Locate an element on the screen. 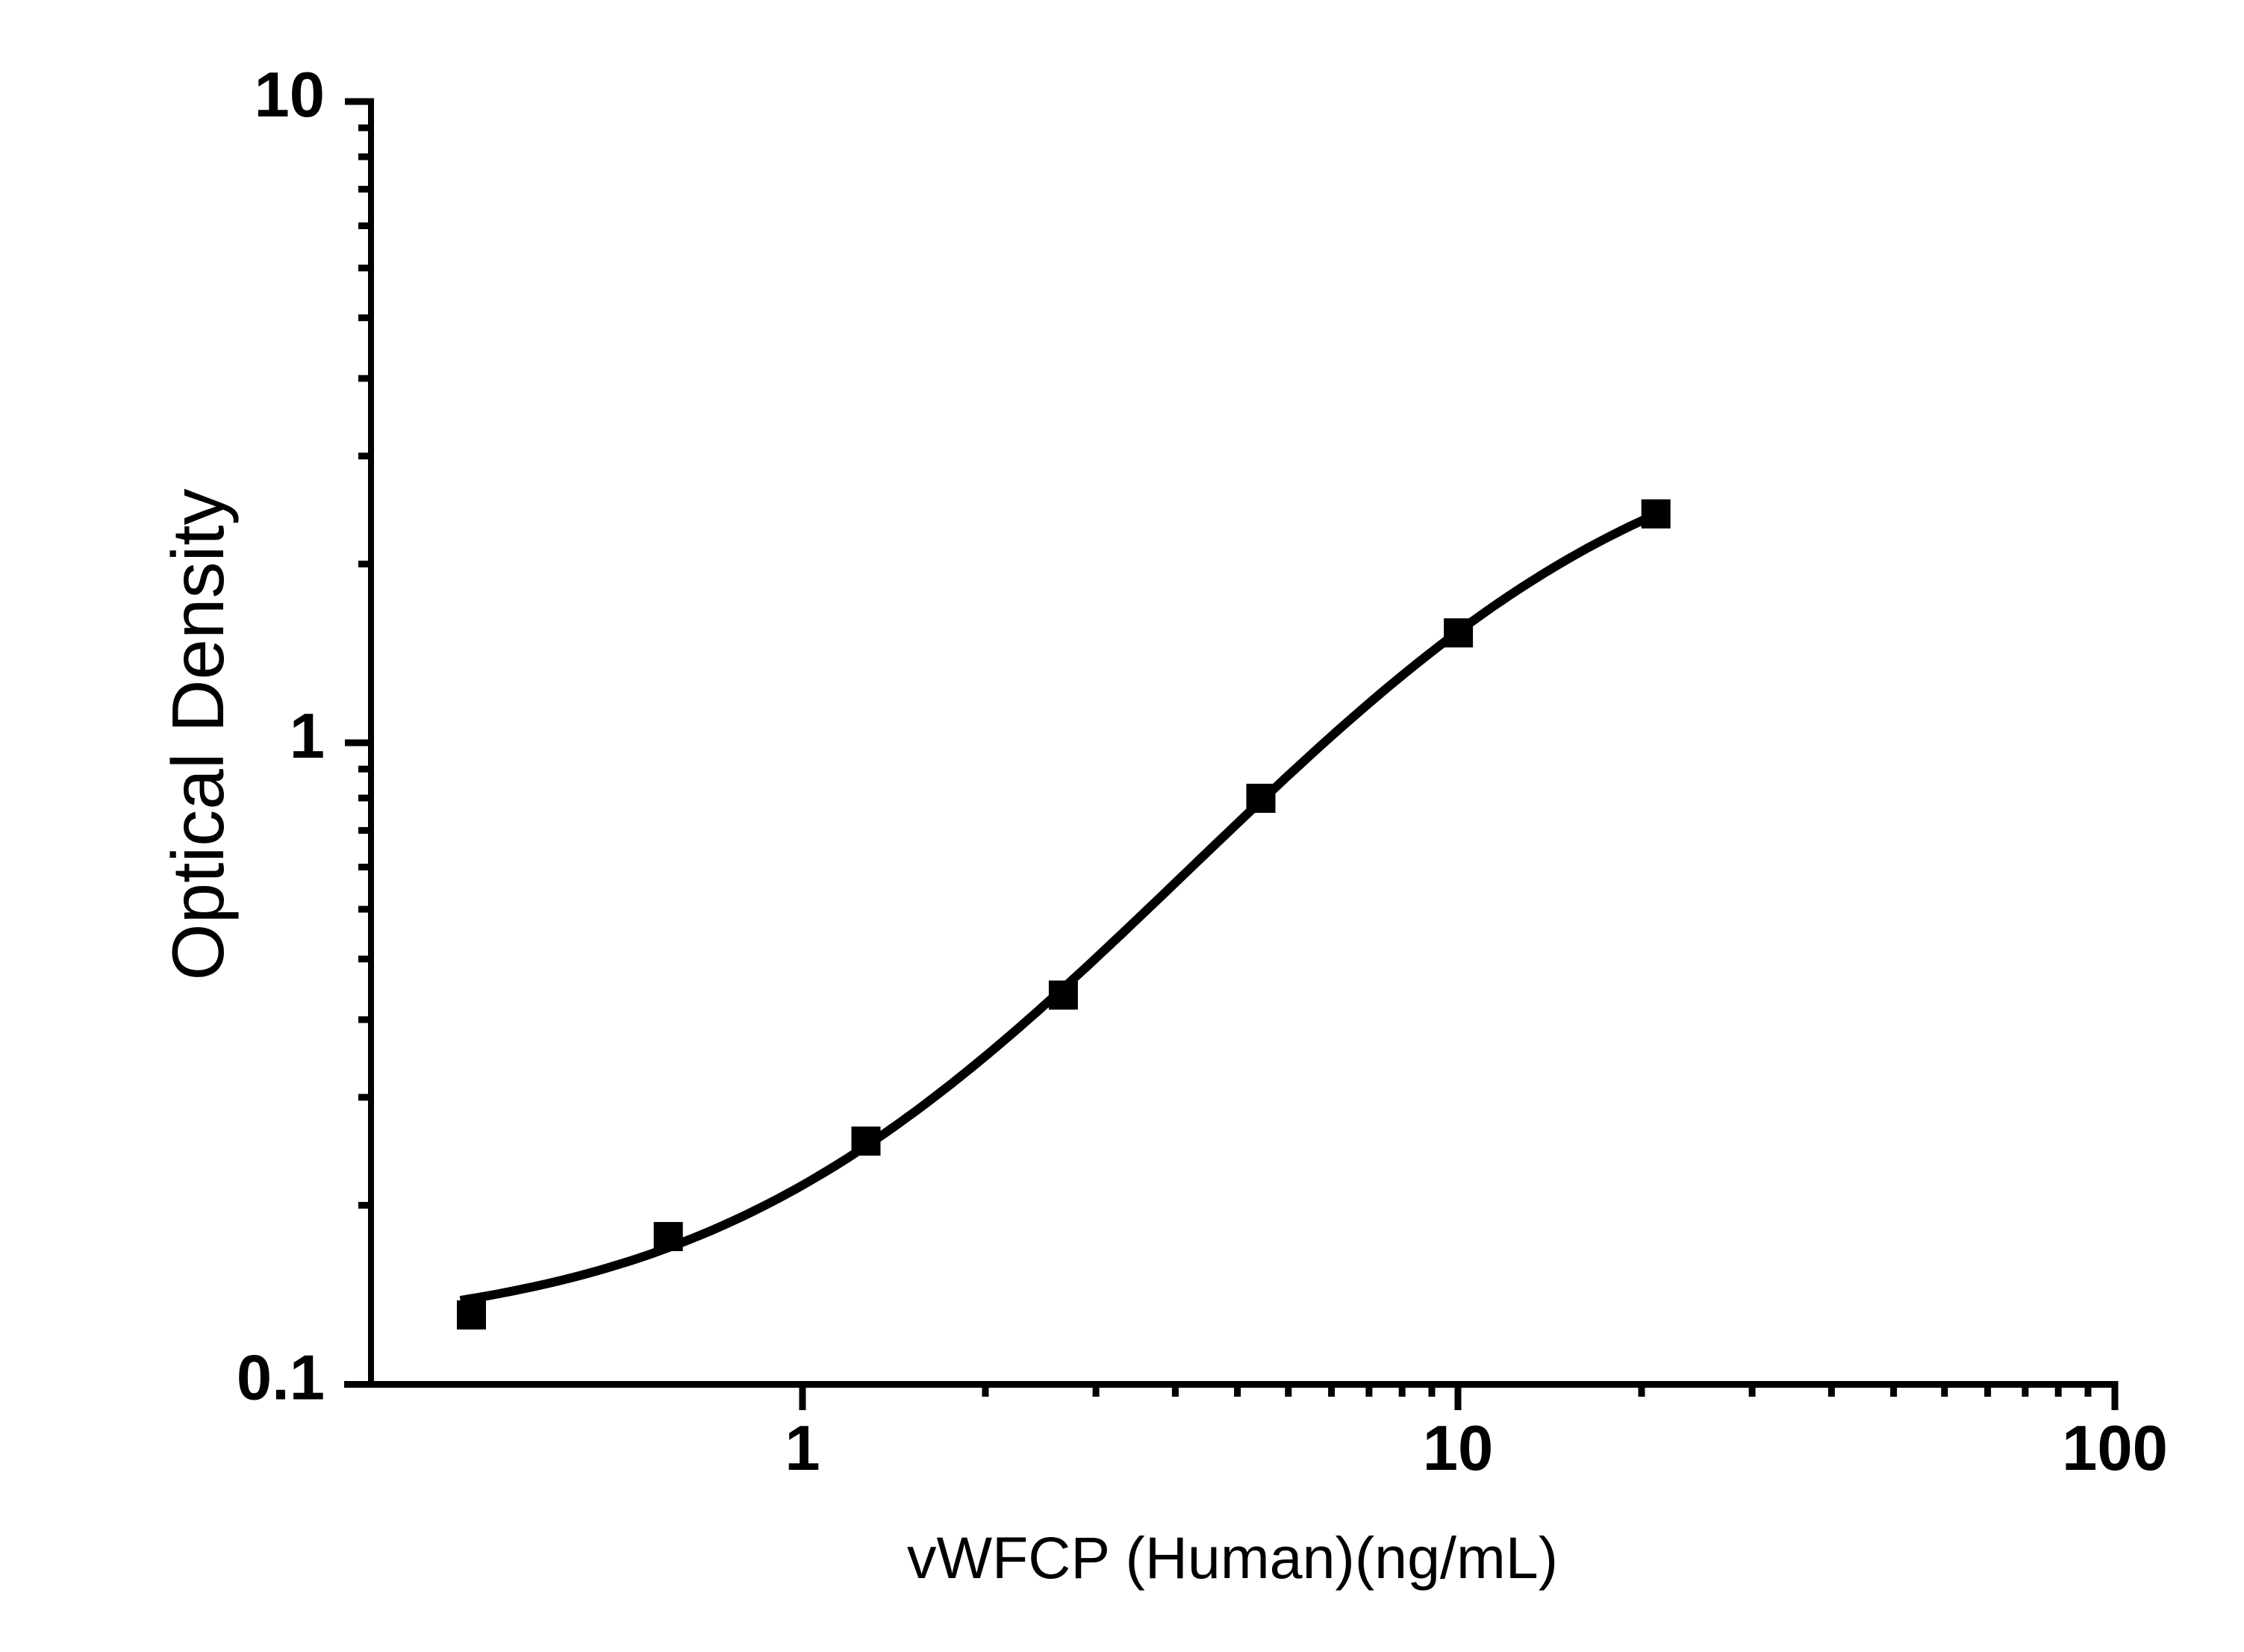 The width and height of the screenshot is (2244, 1652). svg-text: 0.1 is located at coordinates (281, 1378).